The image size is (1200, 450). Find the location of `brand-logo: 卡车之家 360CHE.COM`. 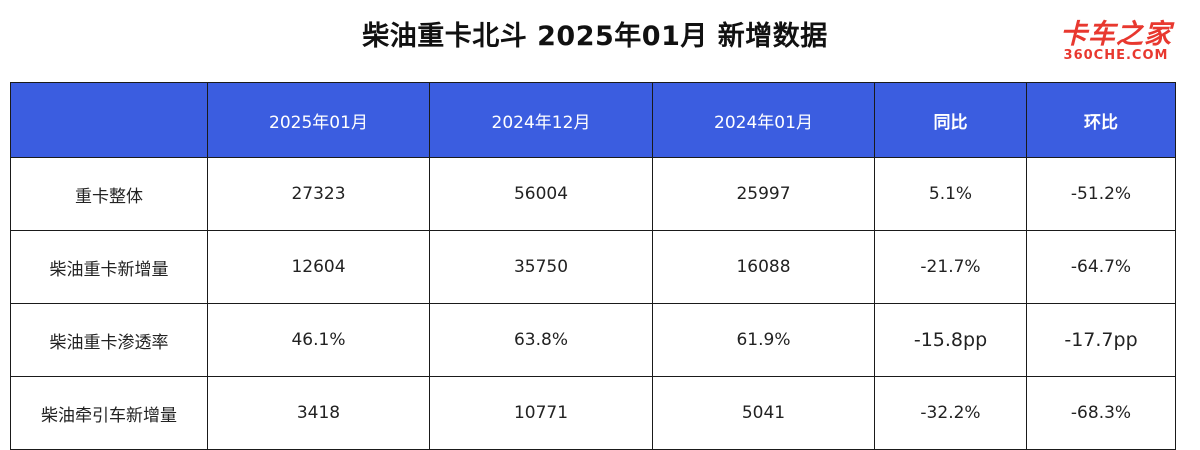

brand-logo: 卡车之家 360CHE.COM is located at coordinates (1116, 40).